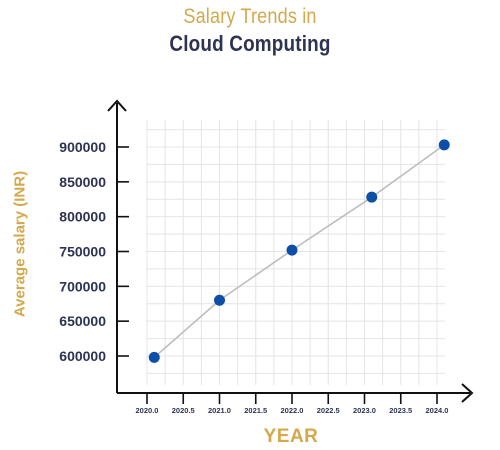 This screenshot has height=450, width=500. I want to click on x-tick-label: 2022.0, so click(292, 410).